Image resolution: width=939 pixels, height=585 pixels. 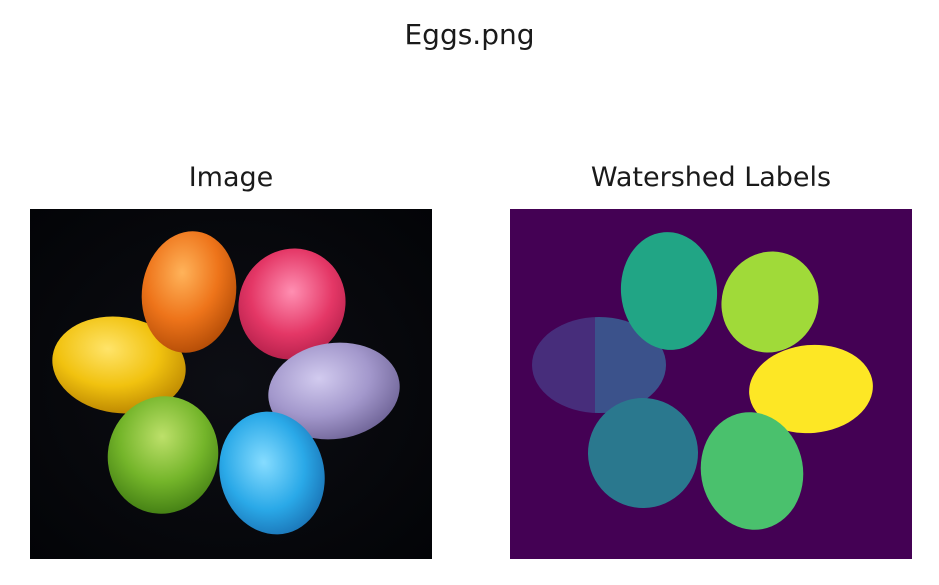 What do you see at coordinates (770, 302) in the screenshot?
I see `label-upper-right-egg` at bounding box center [770, 302].